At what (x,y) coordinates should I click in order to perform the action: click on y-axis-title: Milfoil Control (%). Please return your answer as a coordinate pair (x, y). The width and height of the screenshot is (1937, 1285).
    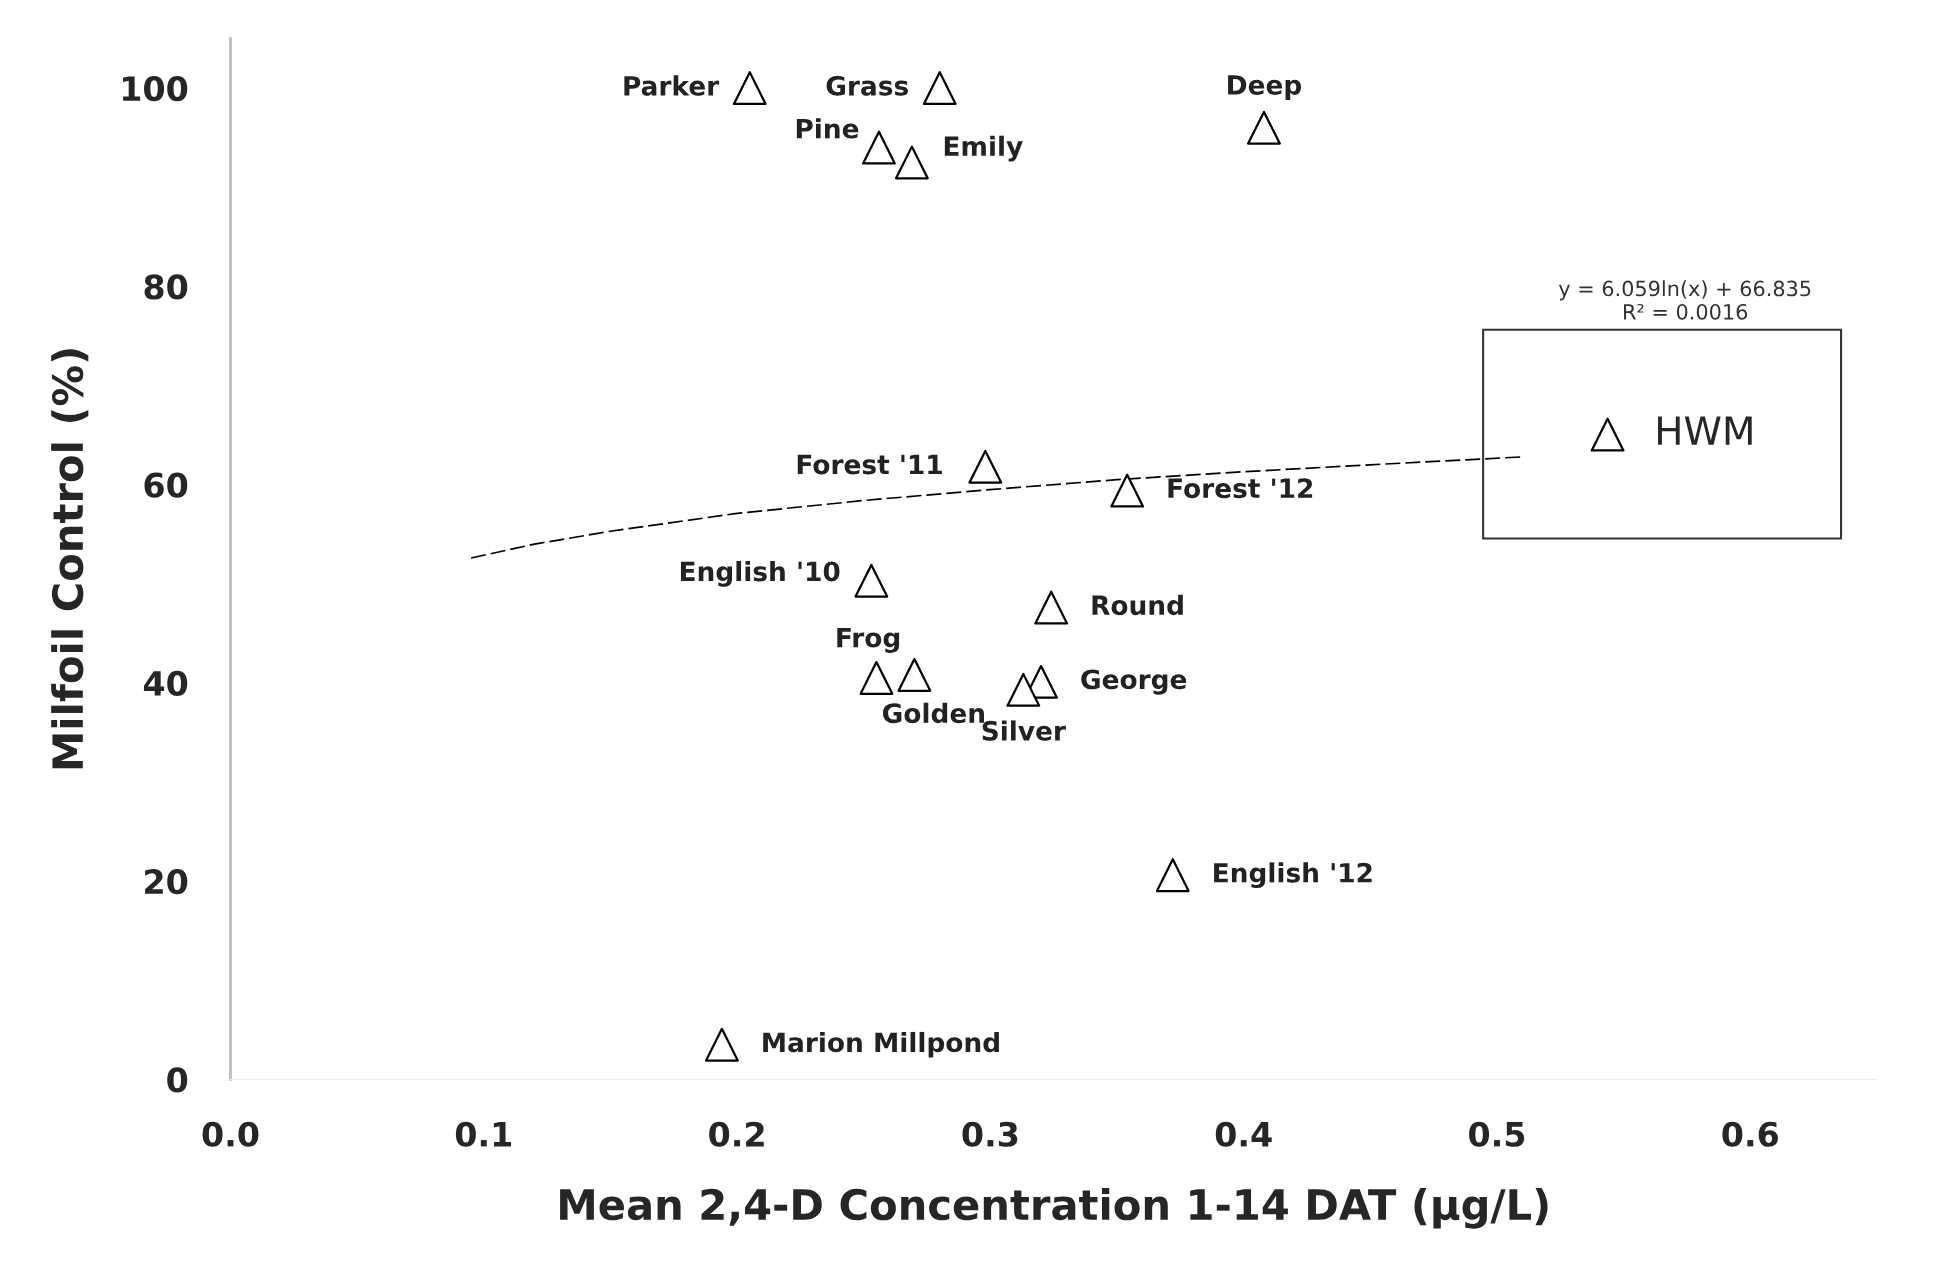
    Looking at the image, I should click on (70, 559).